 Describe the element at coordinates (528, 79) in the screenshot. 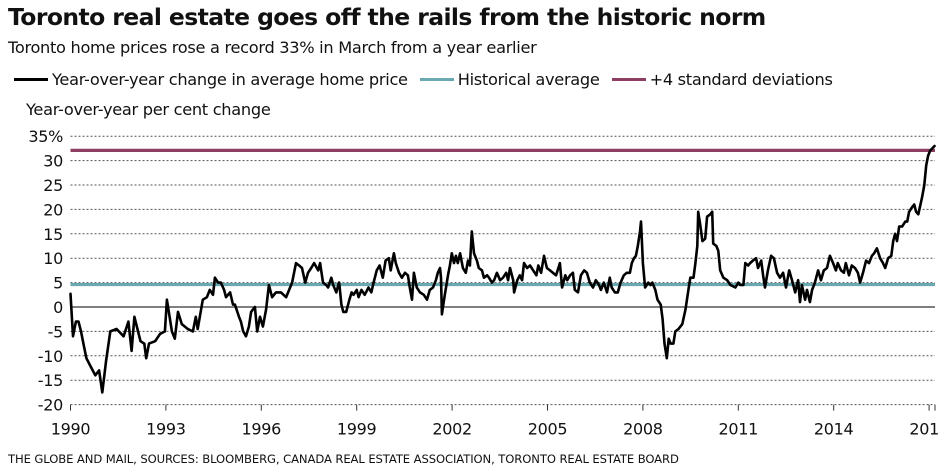

I see `legend-label-historical-average: Historical average` at that location.